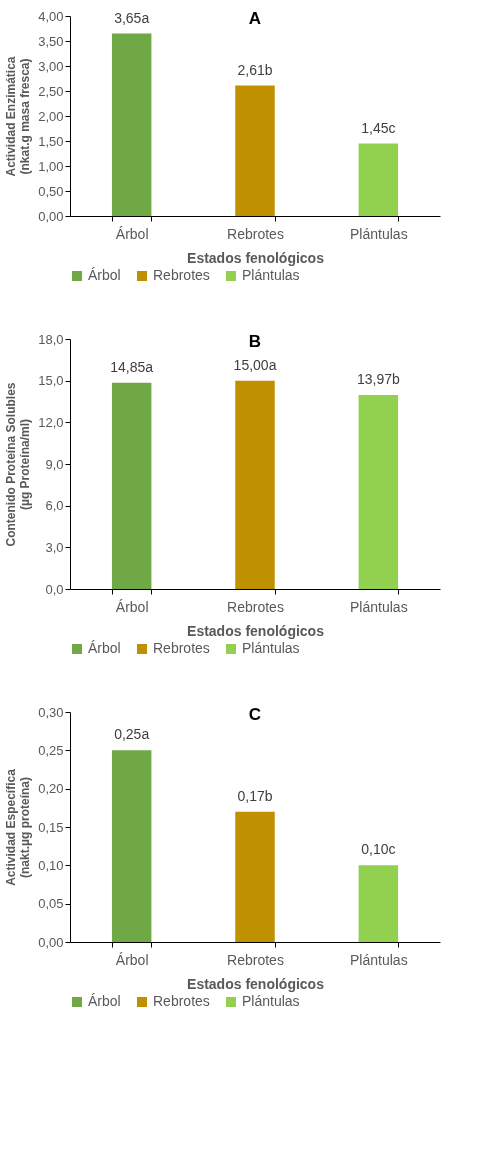  I want to click on y-tick-label: 15,0, so click(51, 381).